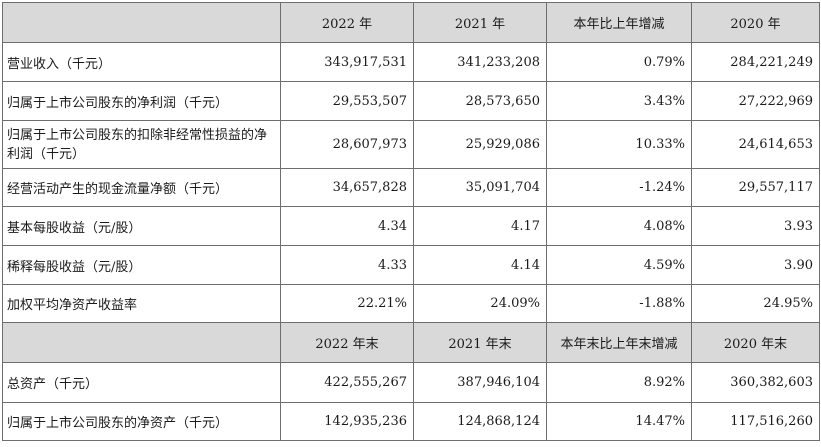 This screenshot has height=447, width=821. What do you see at coordinates (619, 382) in the screenshot?
I see `cell-change: 8.92%` at bounding box center [619, 382].